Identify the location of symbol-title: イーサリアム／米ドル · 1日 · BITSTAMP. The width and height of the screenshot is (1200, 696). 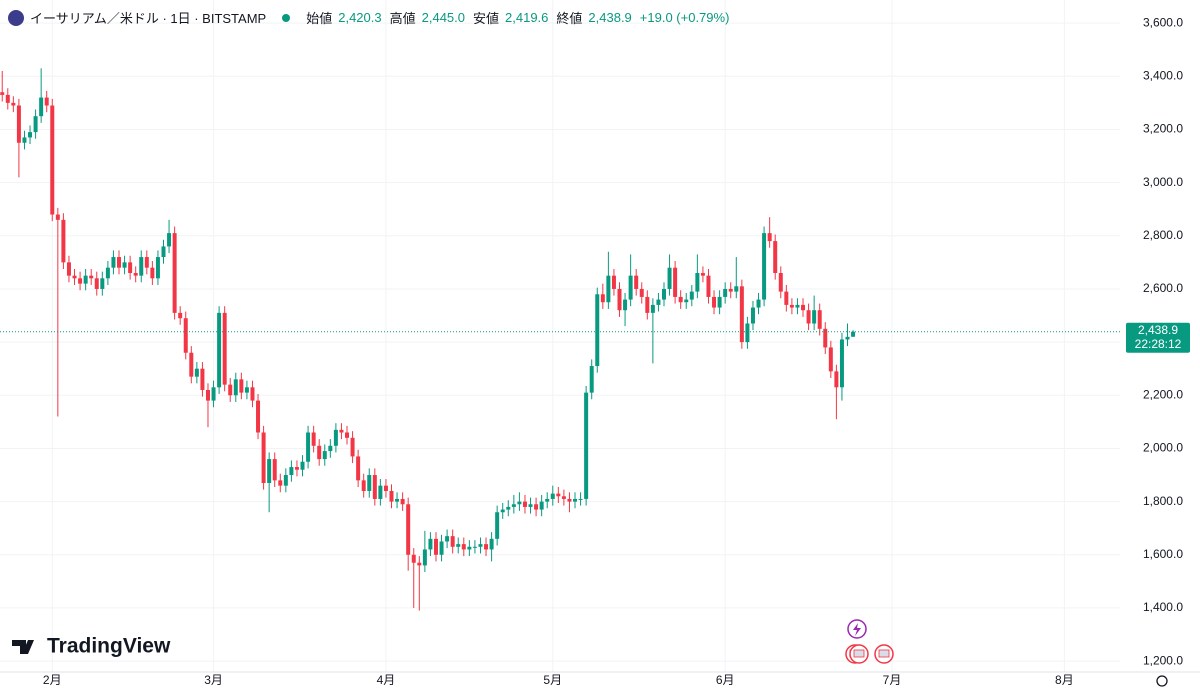
(148, 18).